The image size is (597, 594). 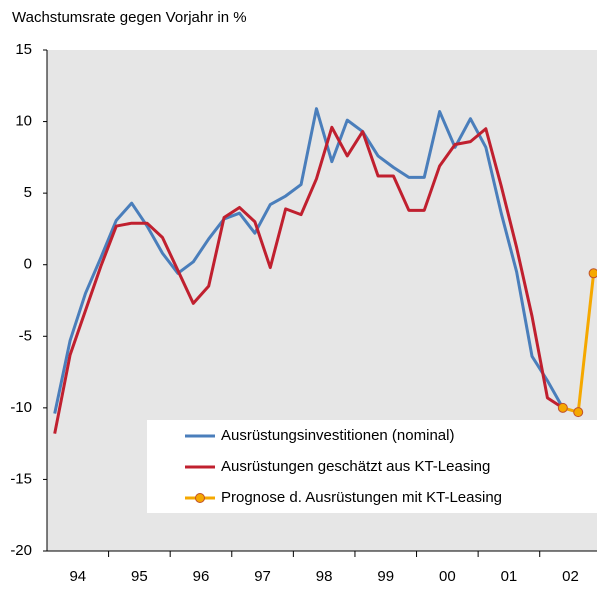 I want to click on x-tick-label: 01, so click(x=509, y=576).